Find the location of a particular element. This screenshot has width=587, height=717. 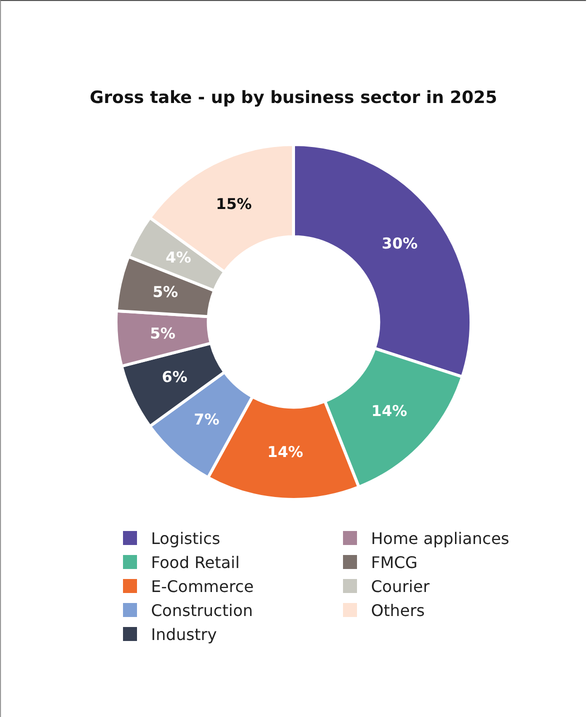

data-label: 7% is located at coordinates (207, 419).